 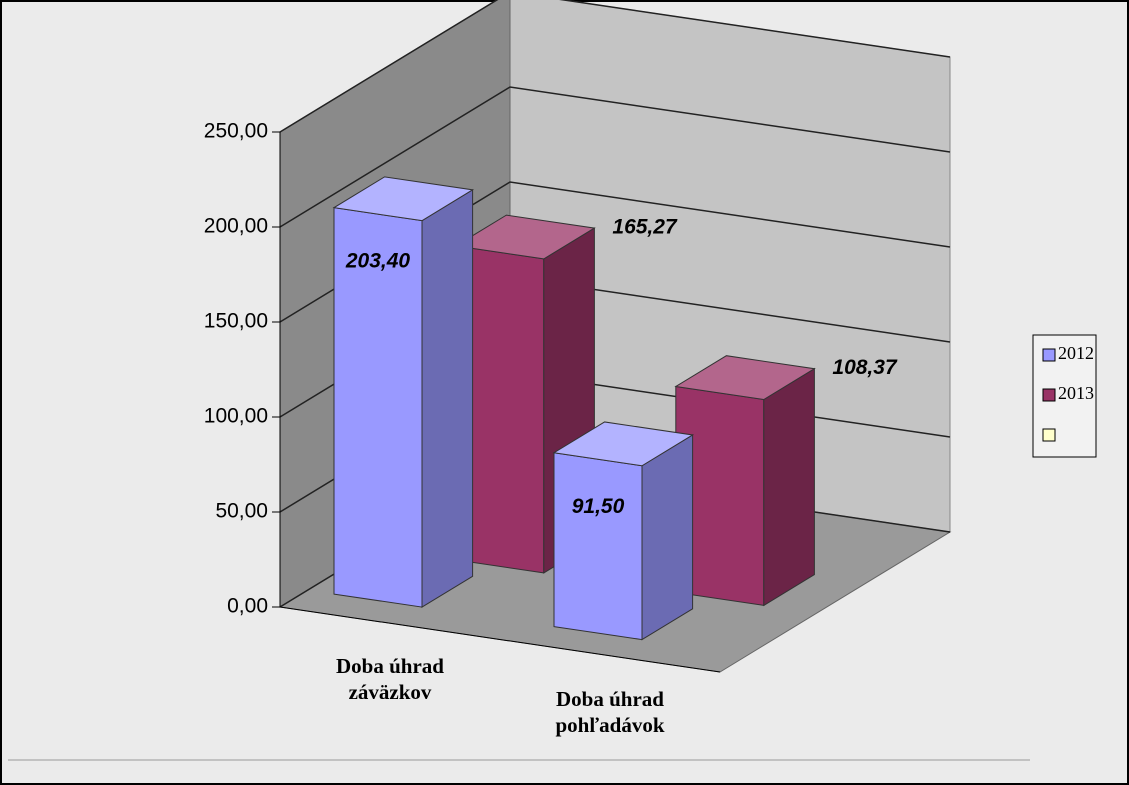 I want to click on value-label: 165,27, so click(x=645, y=227).